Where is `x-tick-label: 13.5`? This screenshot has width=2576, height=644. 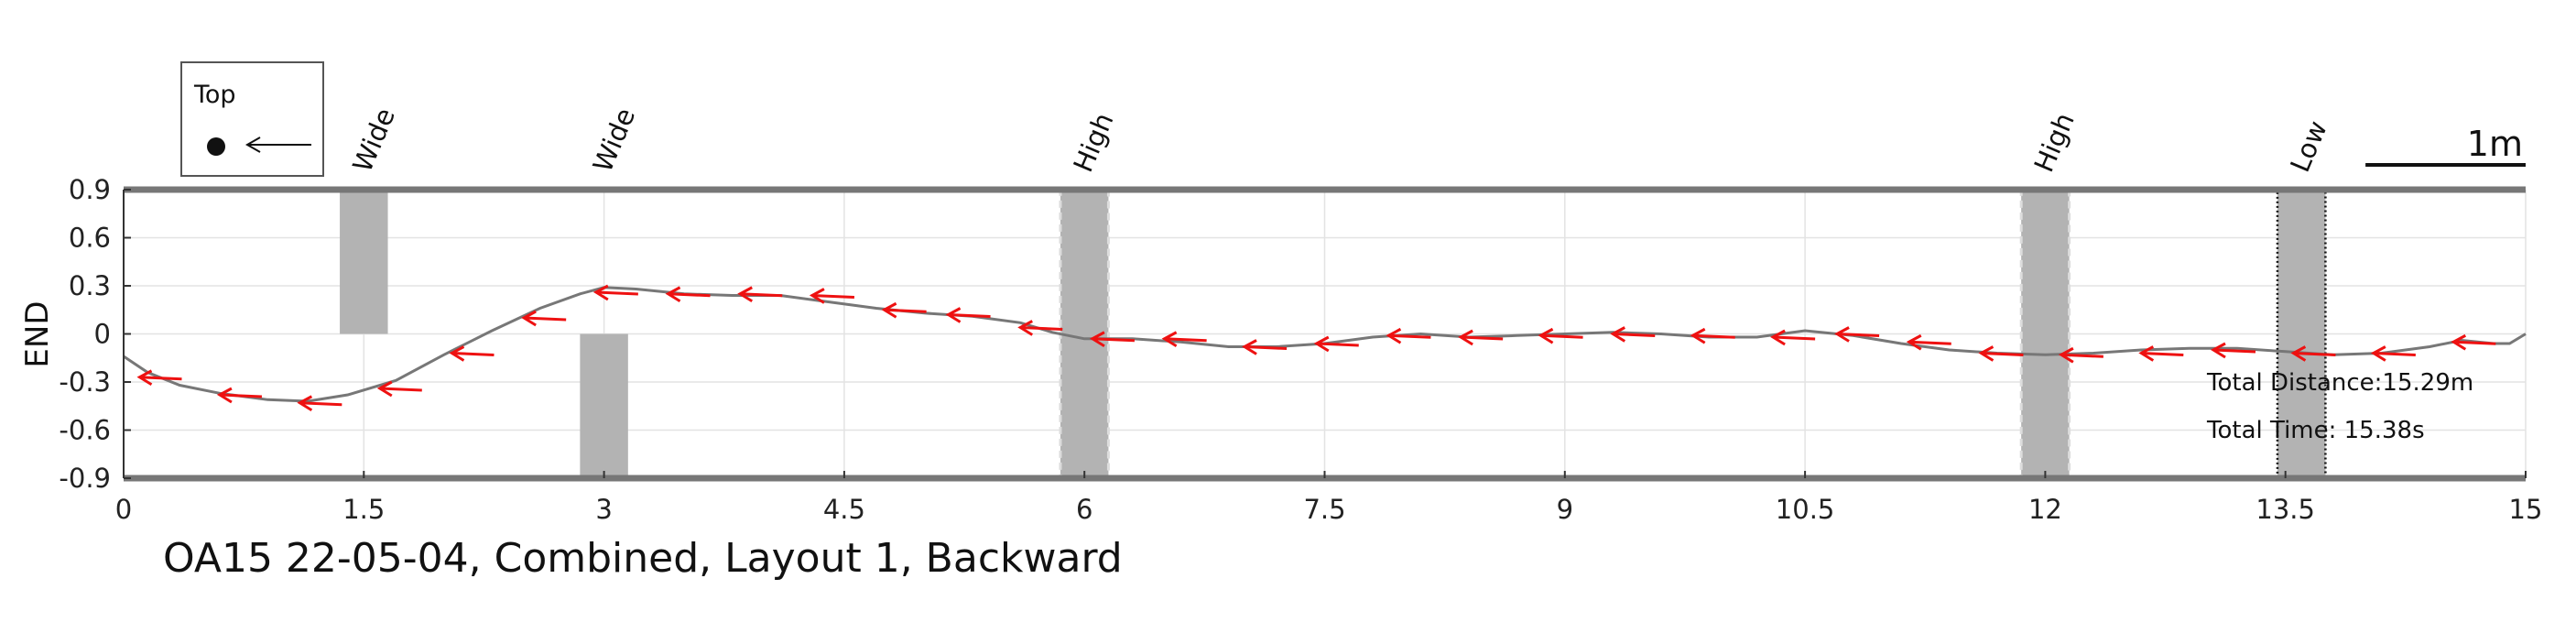 x-tick-label: 13.5 is located at coordinates (2285, 509).